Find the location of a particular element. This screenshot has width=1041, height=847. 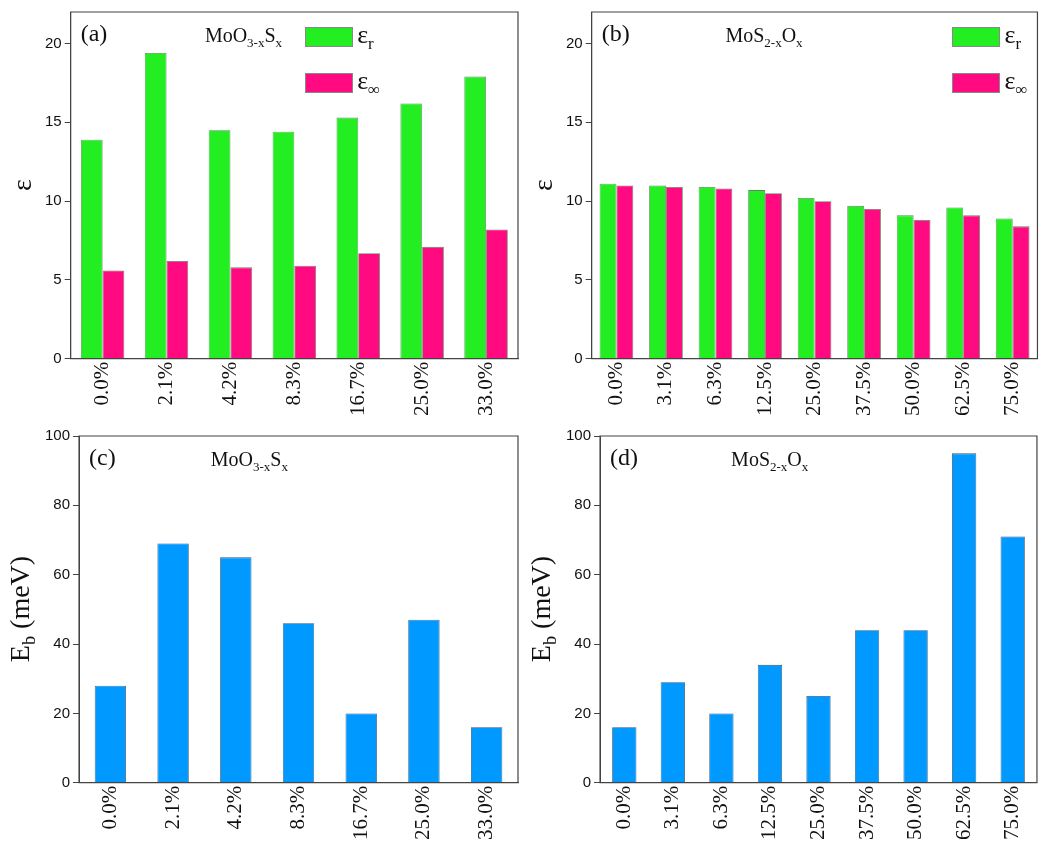

chart-title: (a) is located at coordinates (94, 33).